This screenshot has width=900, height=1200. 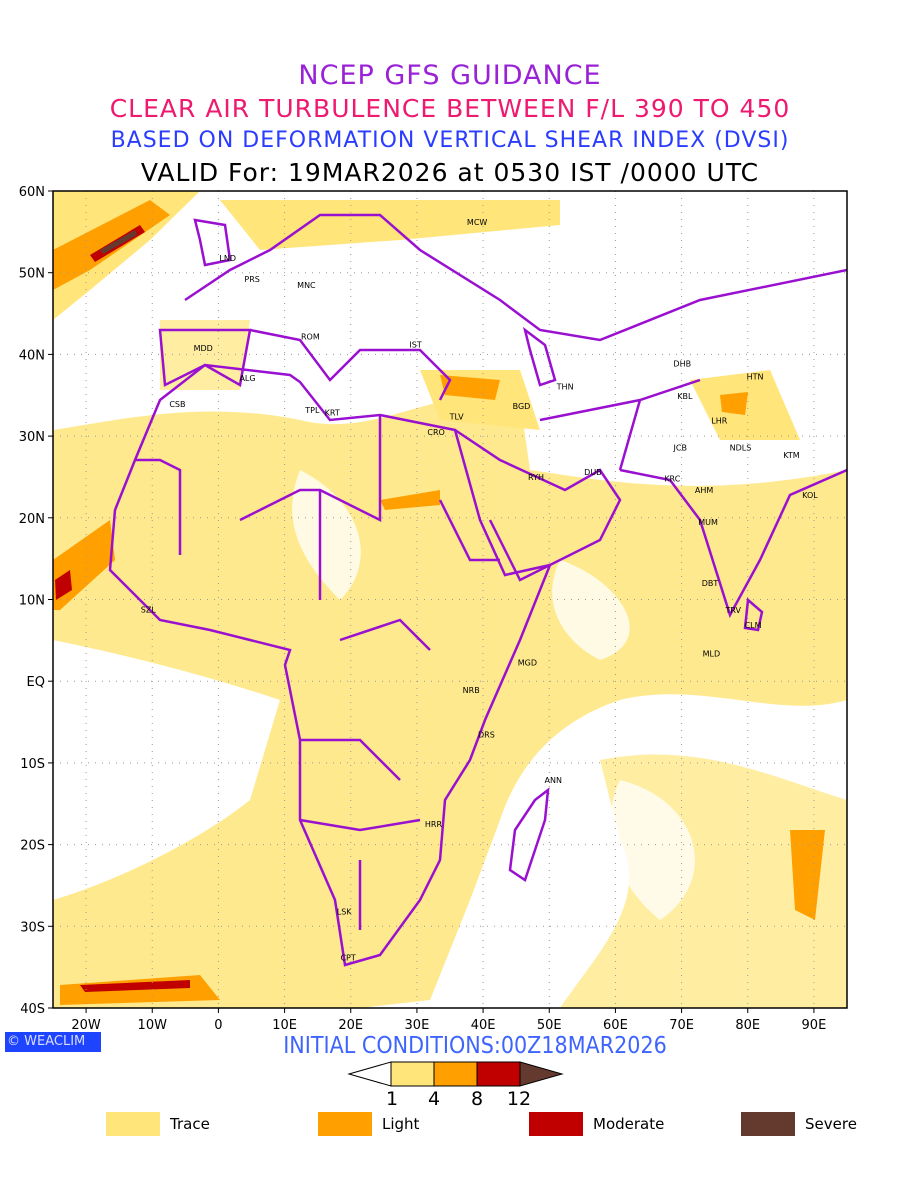 What do you see at coordinates (710, 583) in the screenshot?
I see `city-label-dbt: DBT` at bounding box center [710, 583].